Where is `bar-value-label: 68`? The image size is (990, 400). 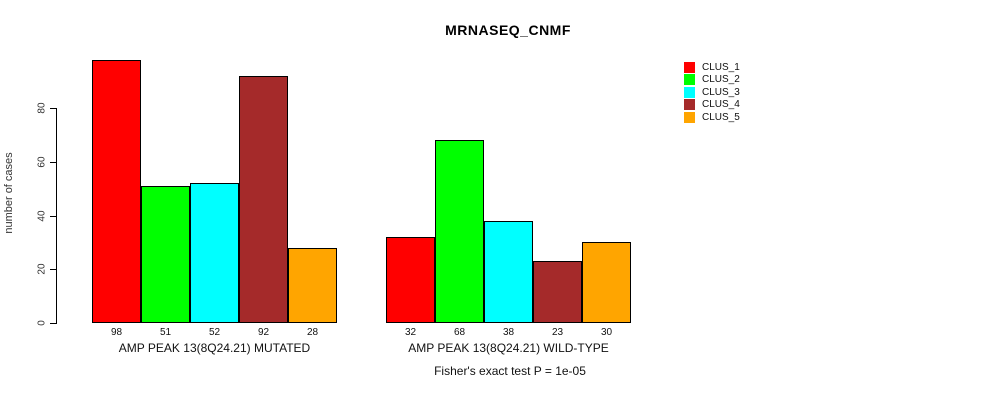 bar-value-label: 68 is located at coordinates (459, 332).